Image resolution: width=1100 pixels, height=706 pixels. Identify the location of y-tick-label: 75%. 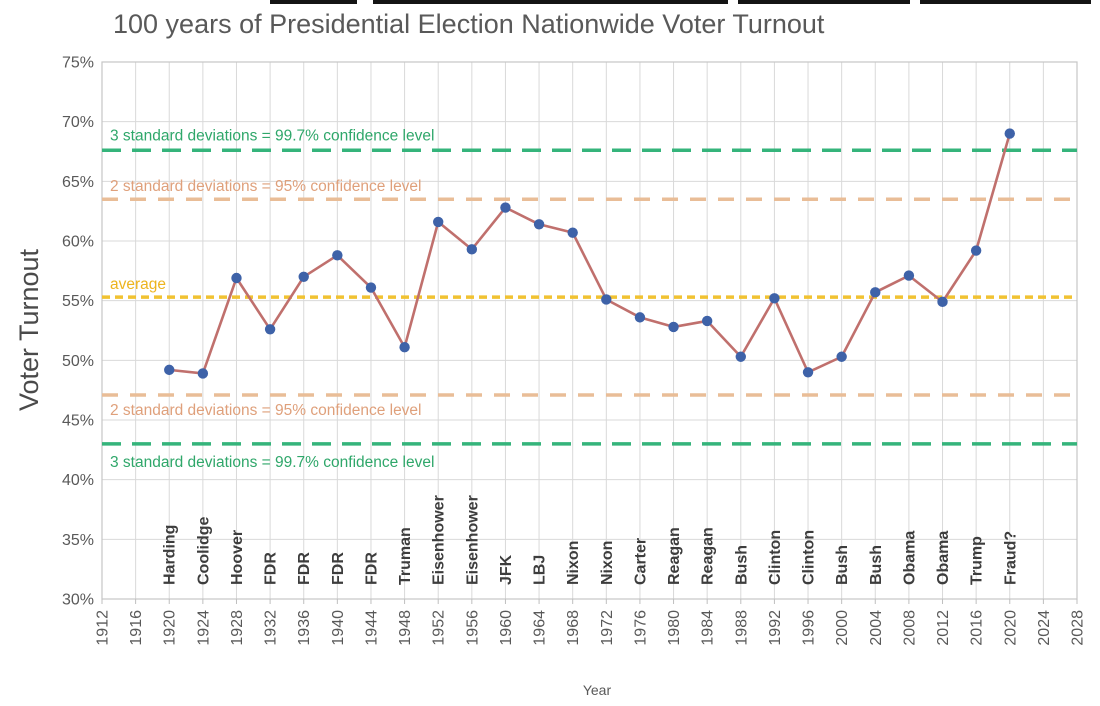
(78, 63).